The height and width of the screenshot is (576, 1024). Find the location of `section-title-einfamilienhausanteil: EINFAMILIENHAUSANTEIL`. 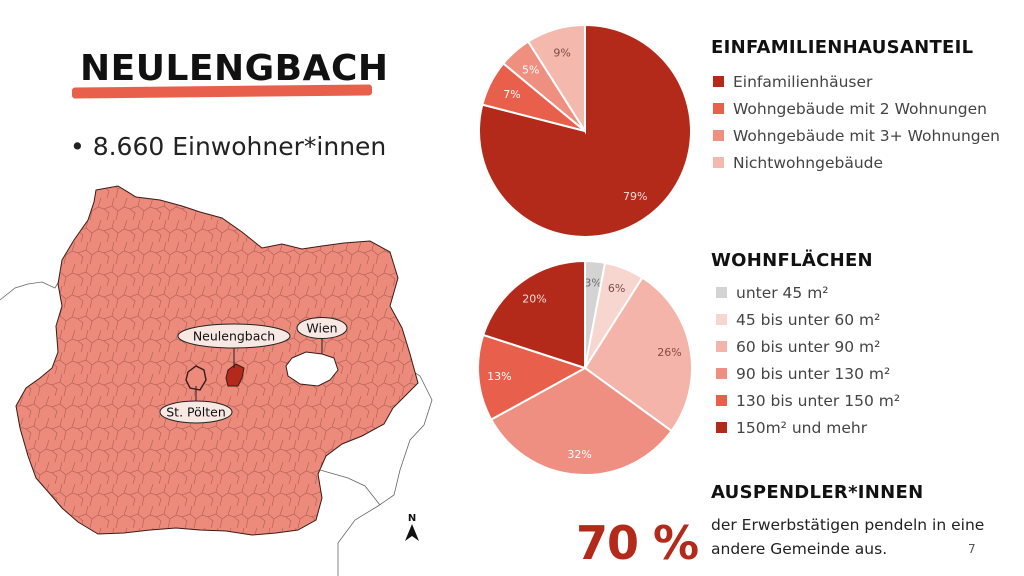

section-title-einfamilienhausanteil: EINFAMILIENHAUSANTEIL is located at coordinates (842, 47).